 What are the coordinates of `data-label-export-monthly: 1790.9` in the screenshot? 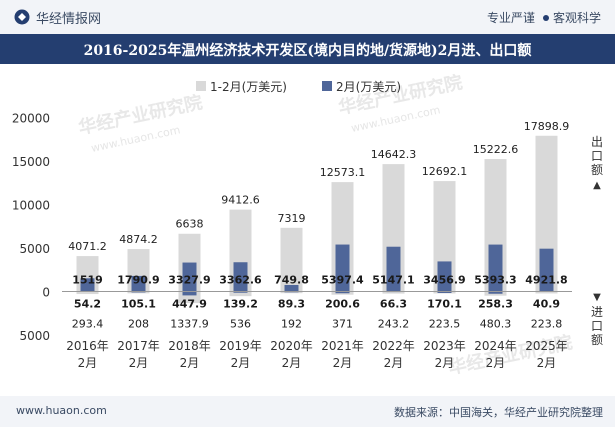 It's located at (138, 280).